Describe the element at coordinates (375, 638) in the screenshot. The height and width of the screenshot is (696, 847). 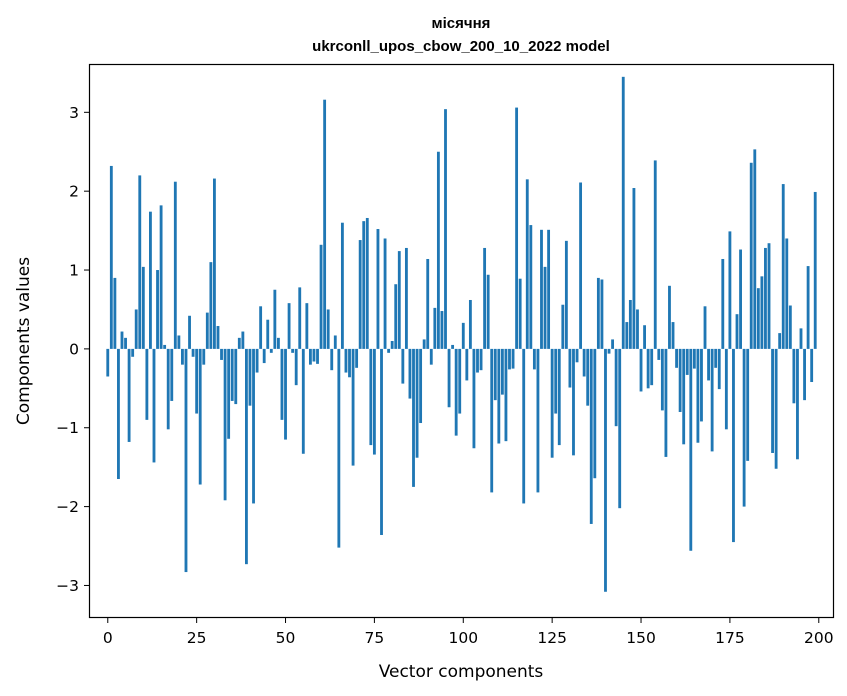
I see `x-tick-label: 75` at that location.